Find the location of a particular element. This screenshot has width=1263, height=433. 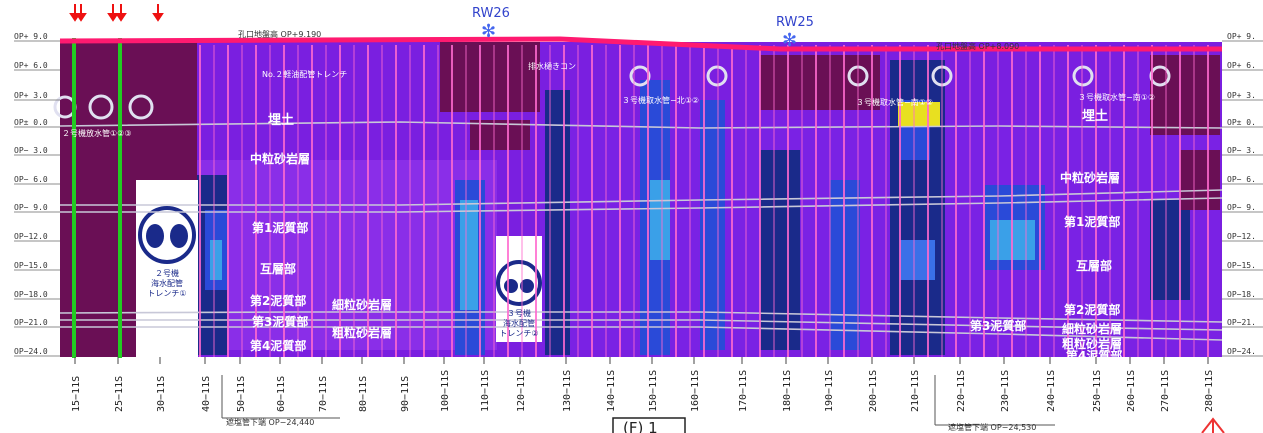

ground-note-right: 孔口地盤高 OP+8.090 is located at coordinates (977, 46).